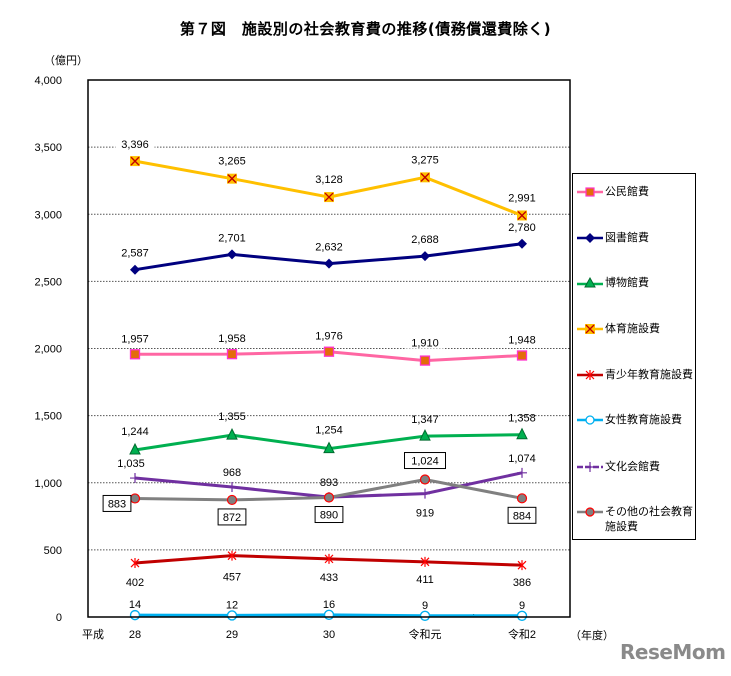 This screenshot has width=731, height=676. Describe the element at coordinates (135, 339) in the screenshot. I see `data-label: 1,957` at that location.